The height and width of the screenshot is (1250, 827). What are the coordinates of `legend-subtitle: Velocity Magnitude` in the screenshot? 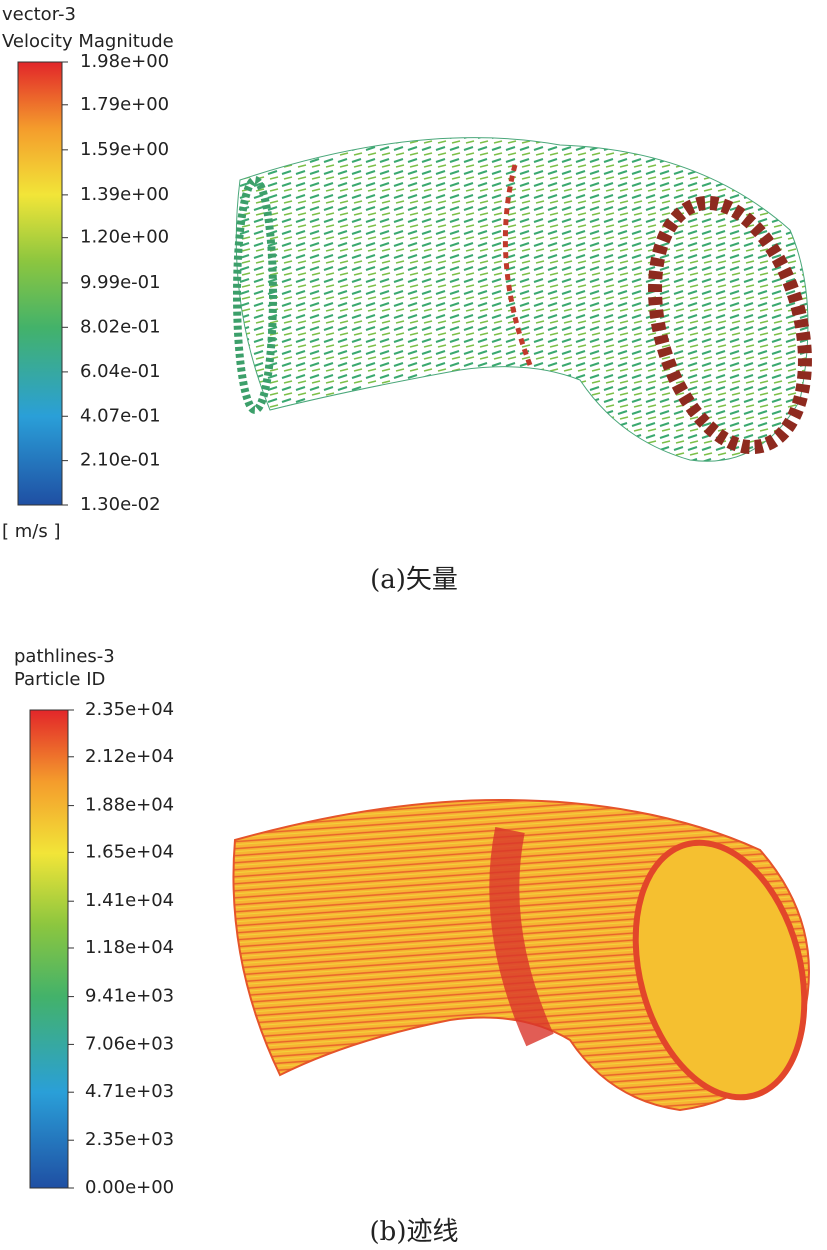 It's located at (88, 41).